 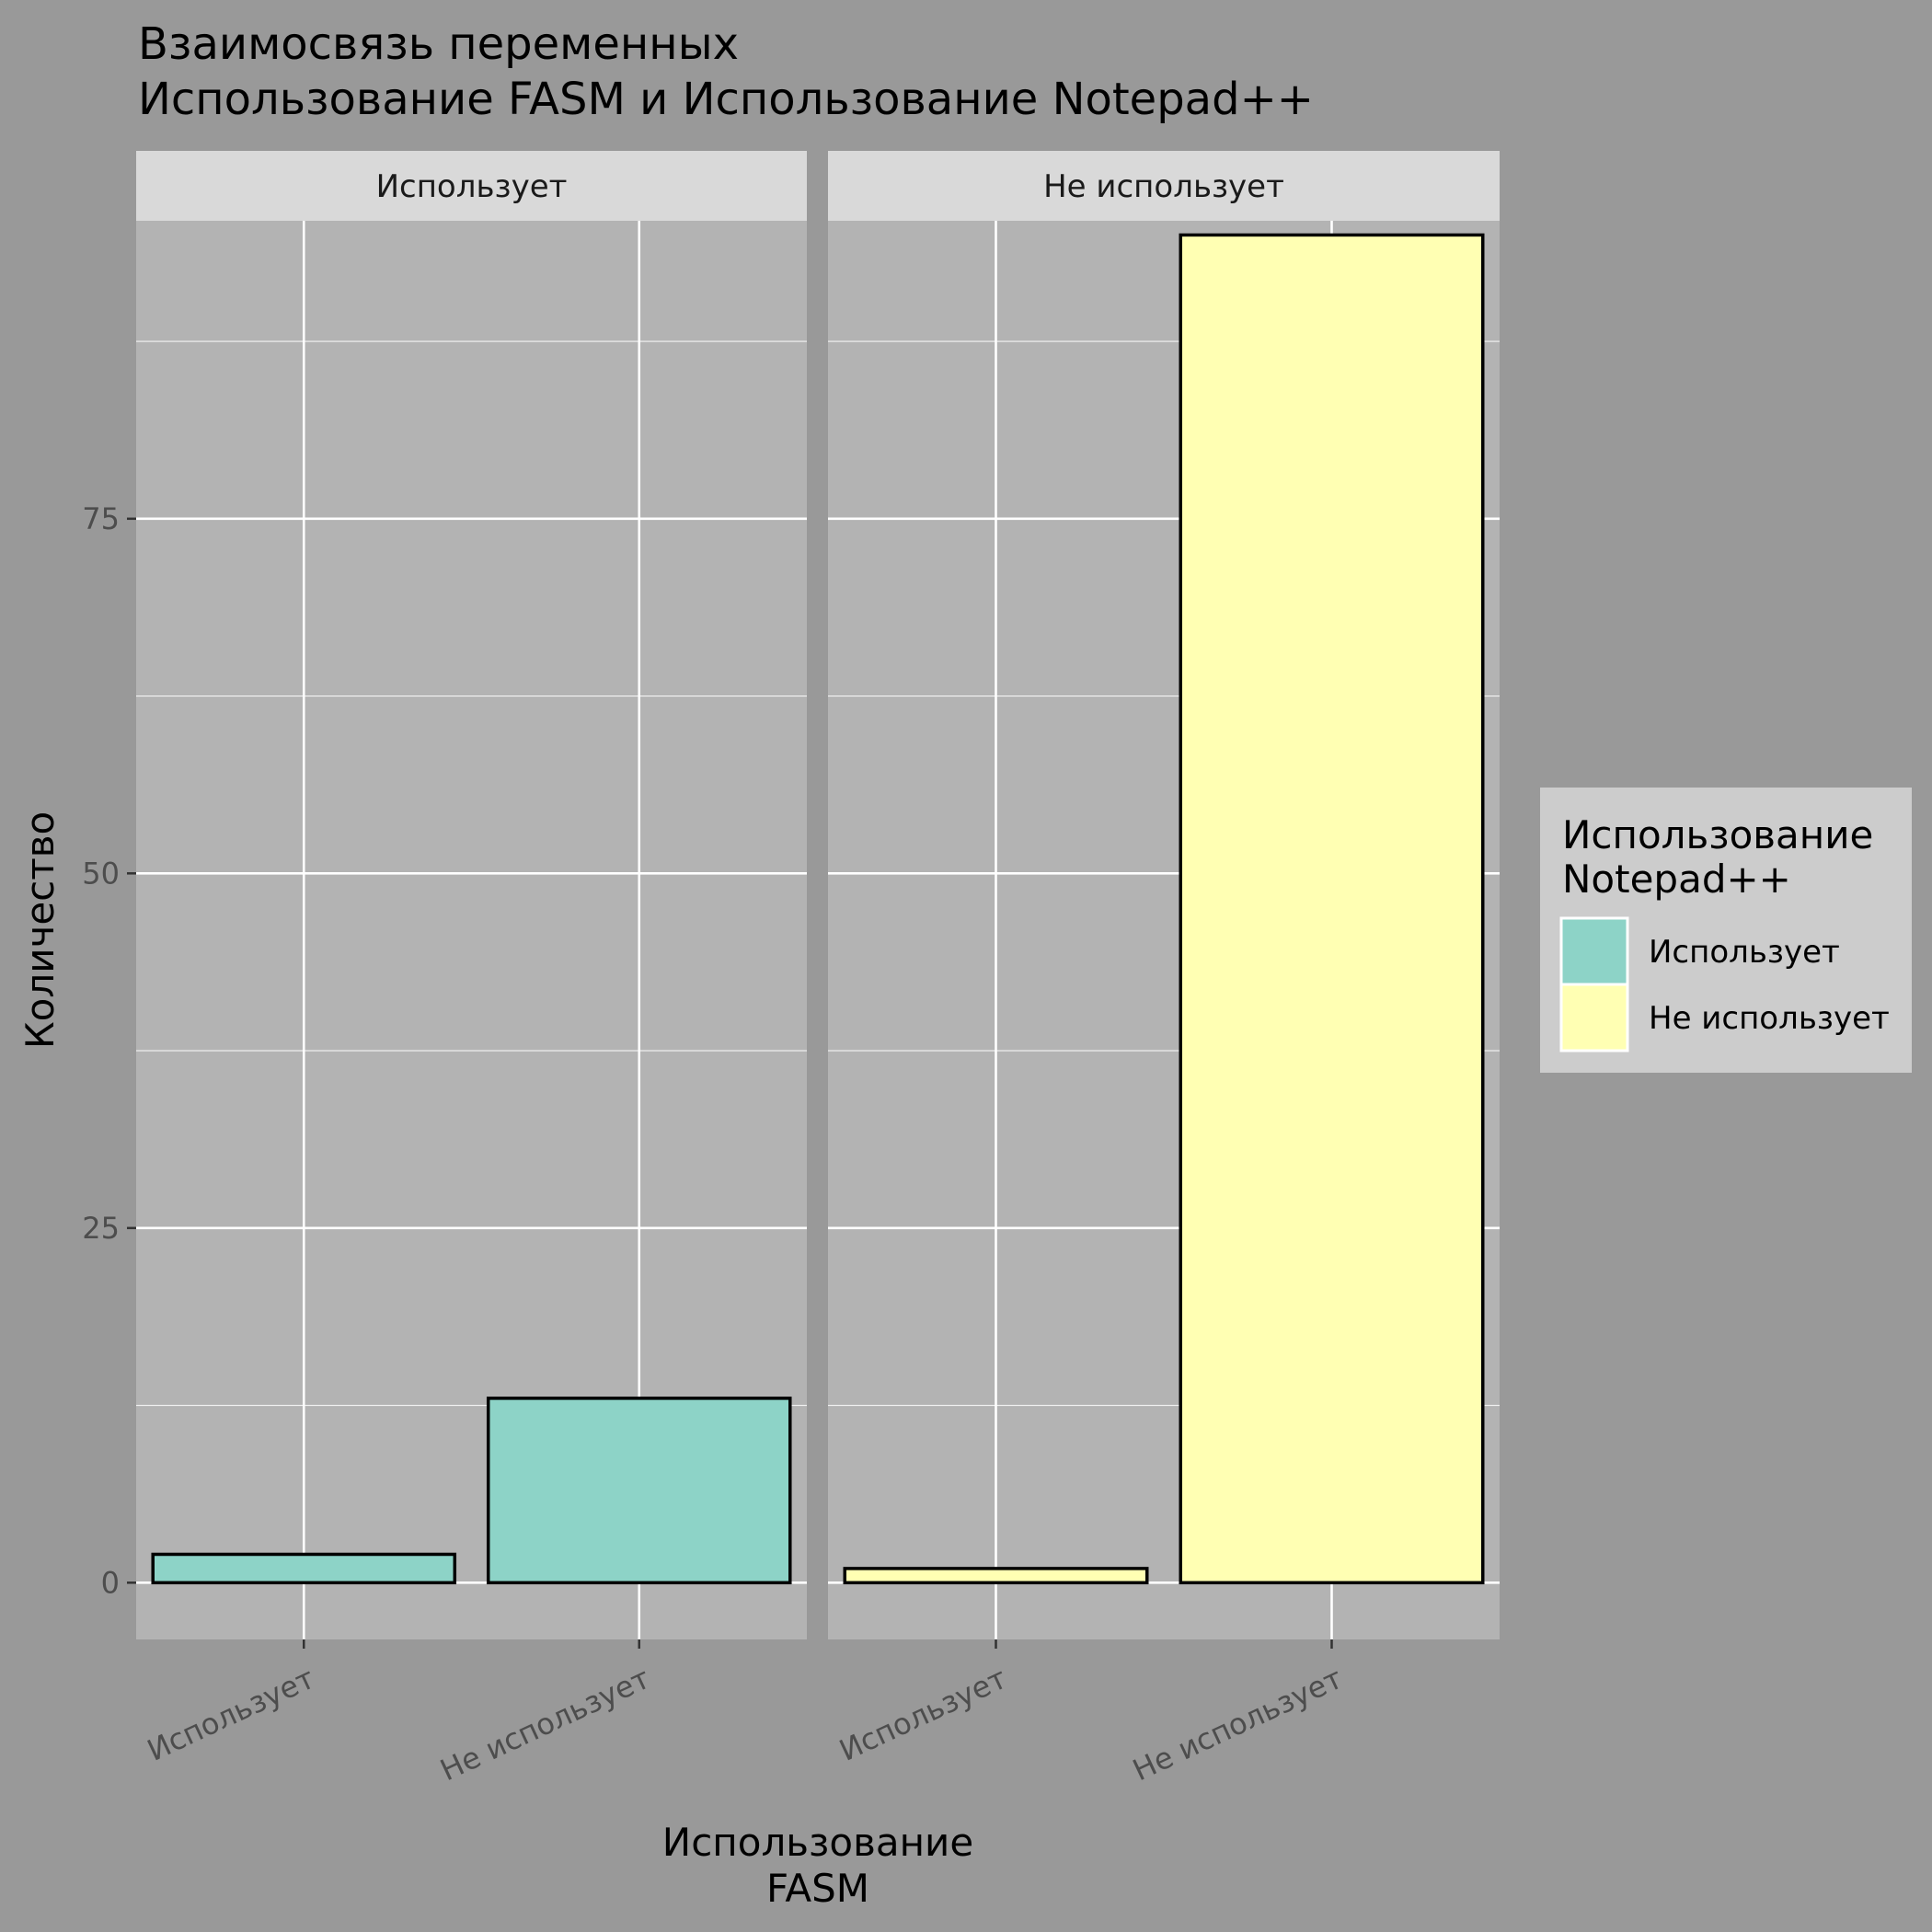 I want to click on y-axis-title: Количество, so click(x=40, y=930).